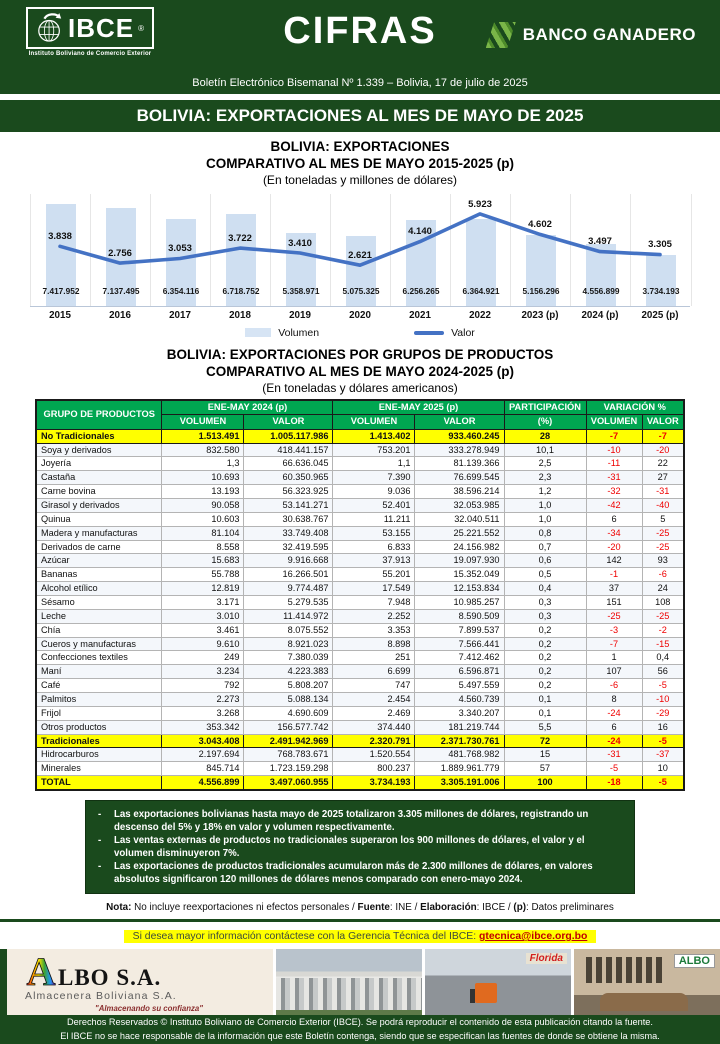  What do you see at coordinates (99, 589) in the screenshot?
I see `cell-name: Alcohol etílico` at bounding box center [99, 589].